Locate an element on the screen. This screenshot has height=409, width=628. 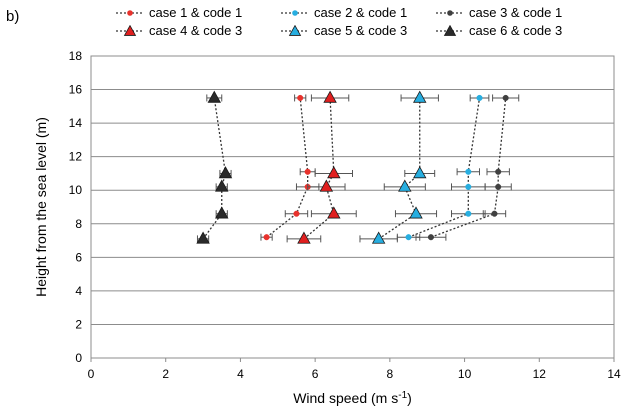
panel-label: b) is located at coordinates (13, 16).